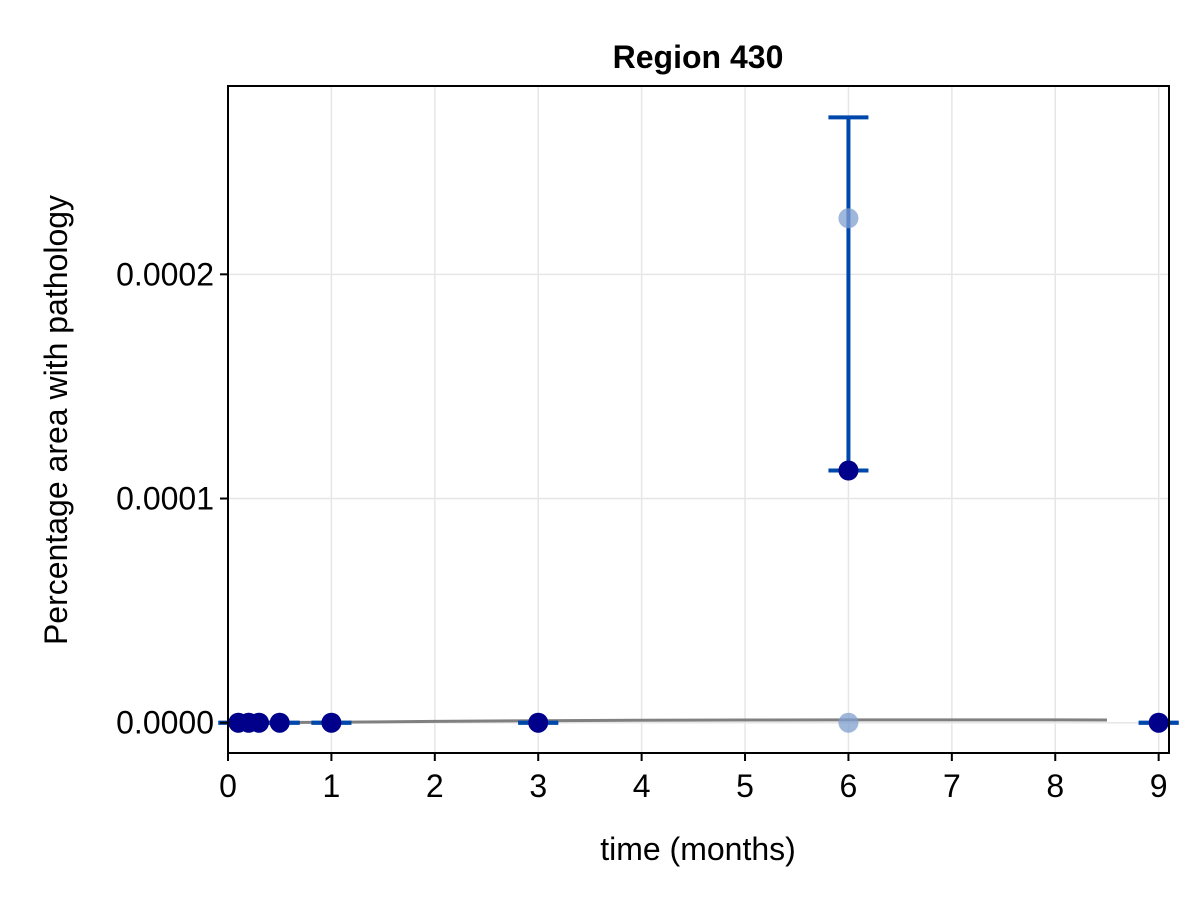  I want to click on x-tick-label: 9, so click(1159, 786).